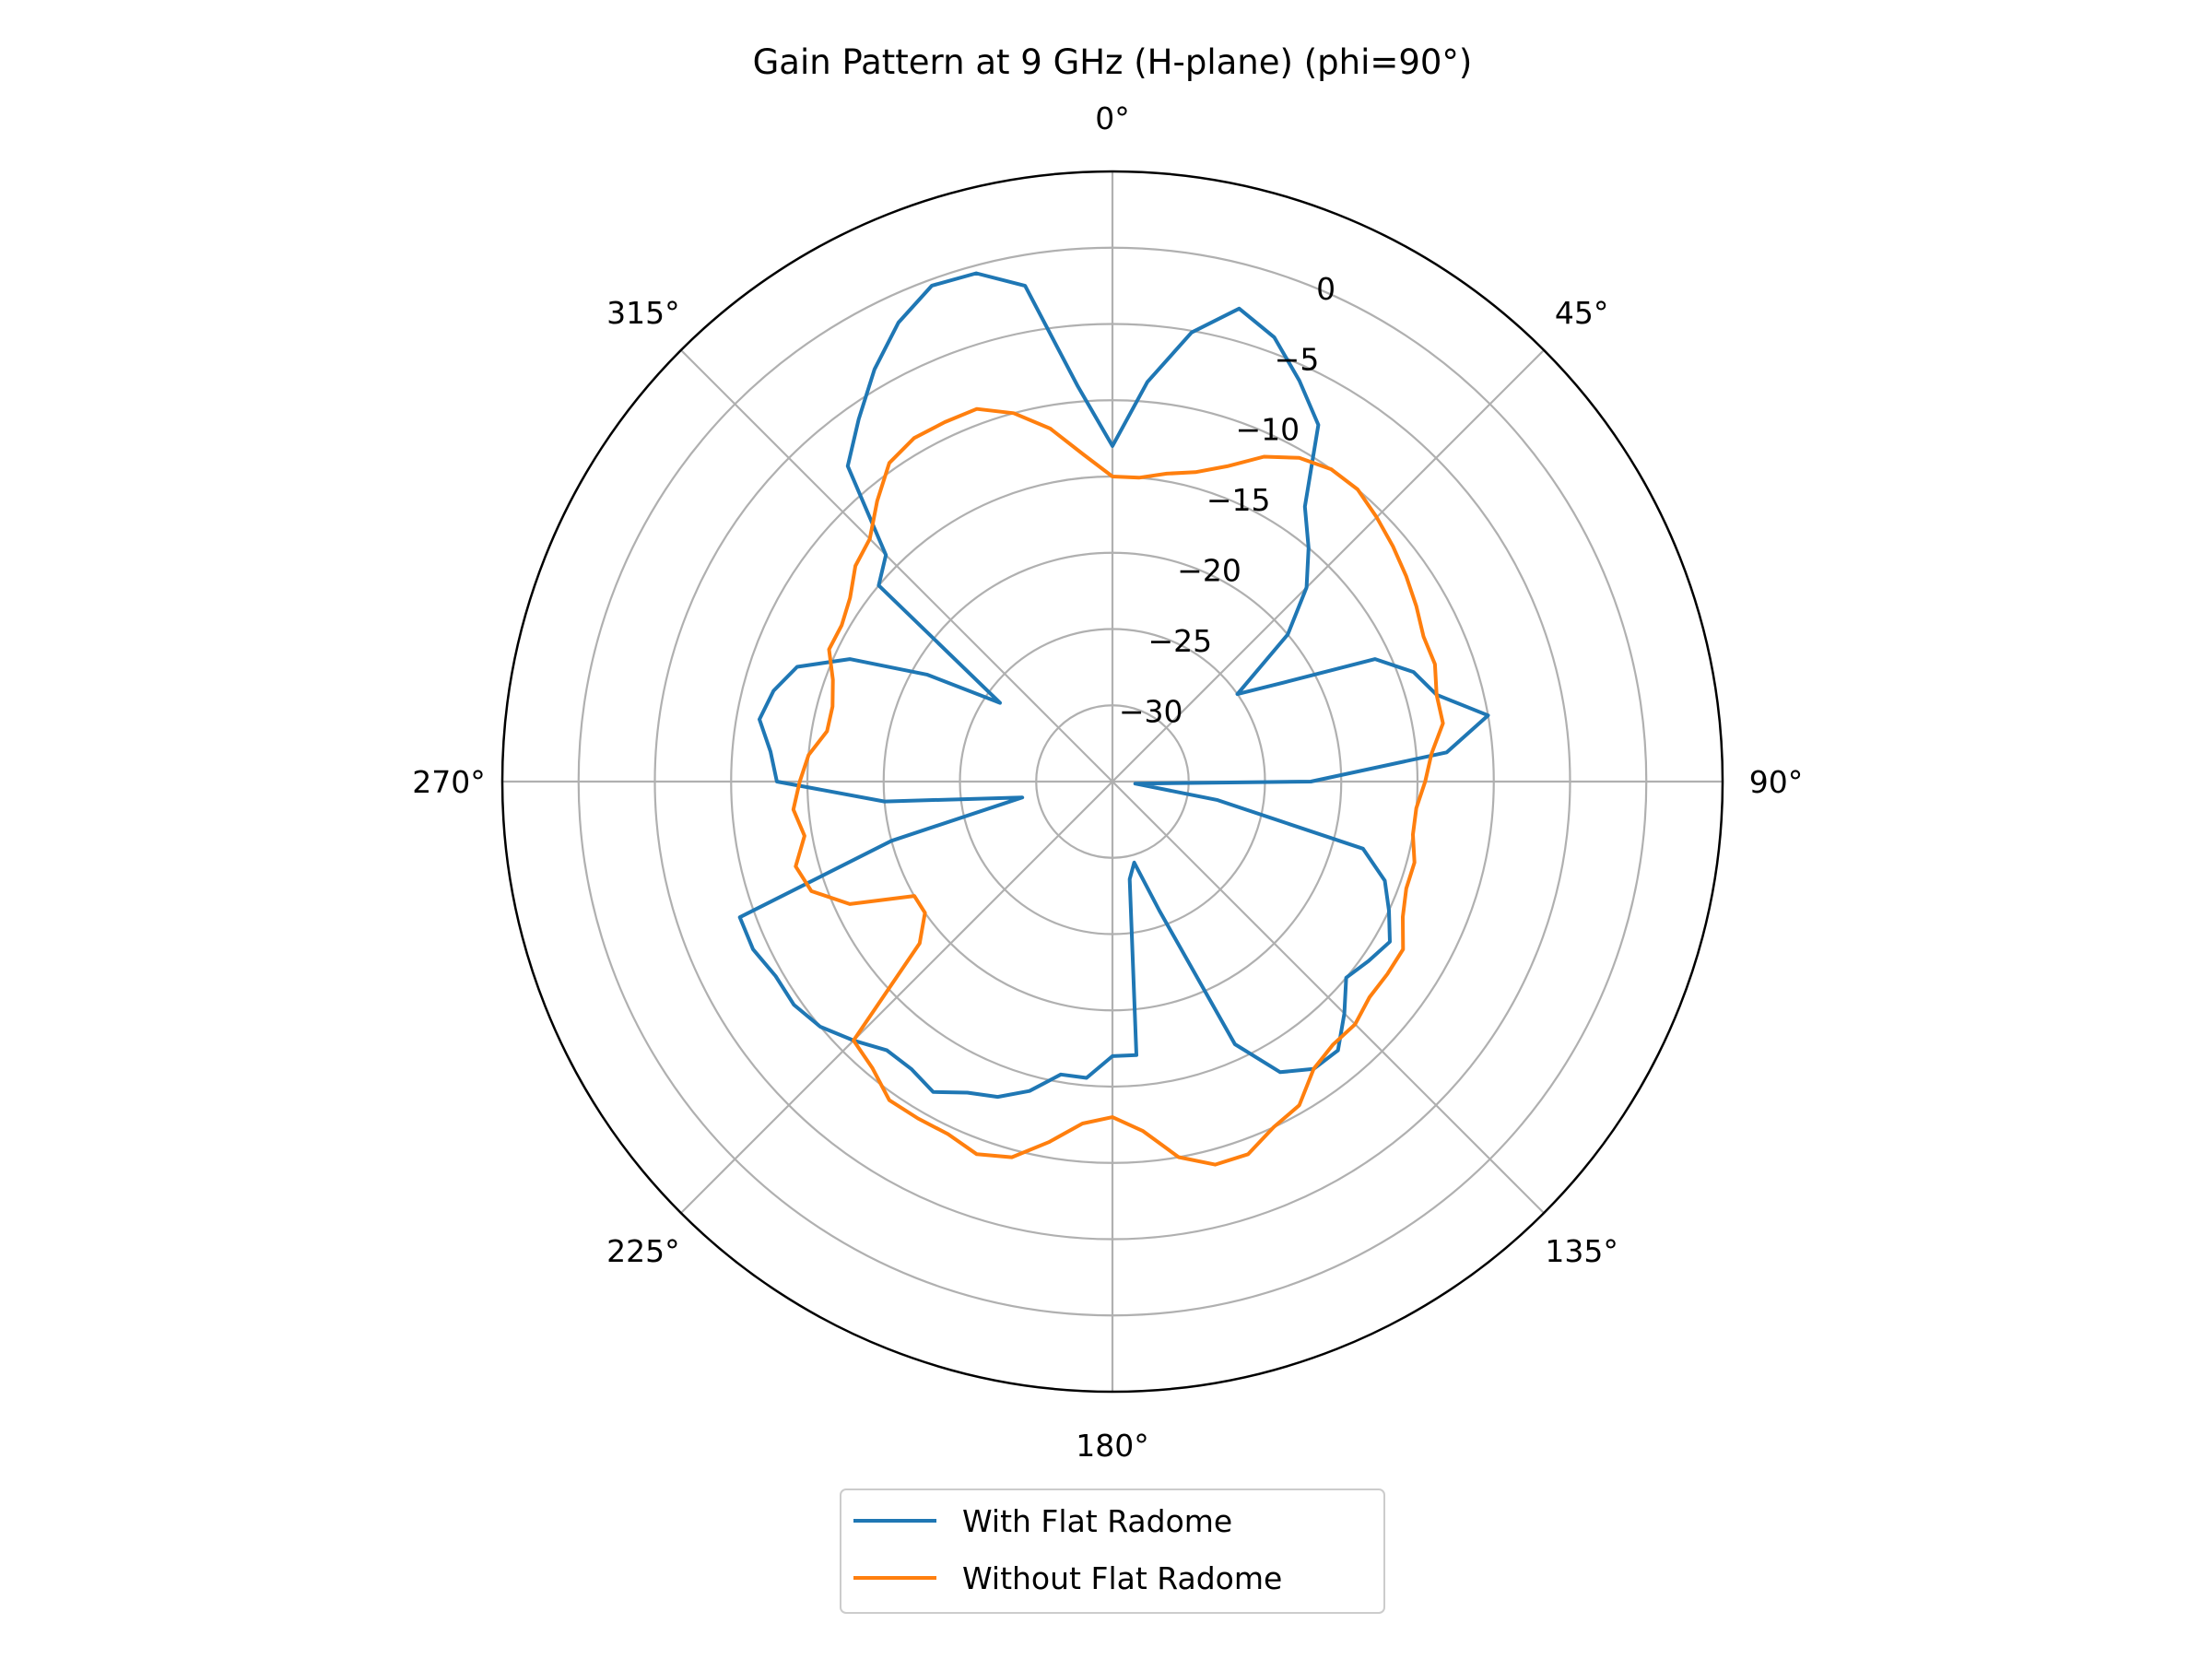 Image resolution: width=2212 pixels, height=1659 pixels. I want to click on radial-tick-label: −30, so click(1151, 712).